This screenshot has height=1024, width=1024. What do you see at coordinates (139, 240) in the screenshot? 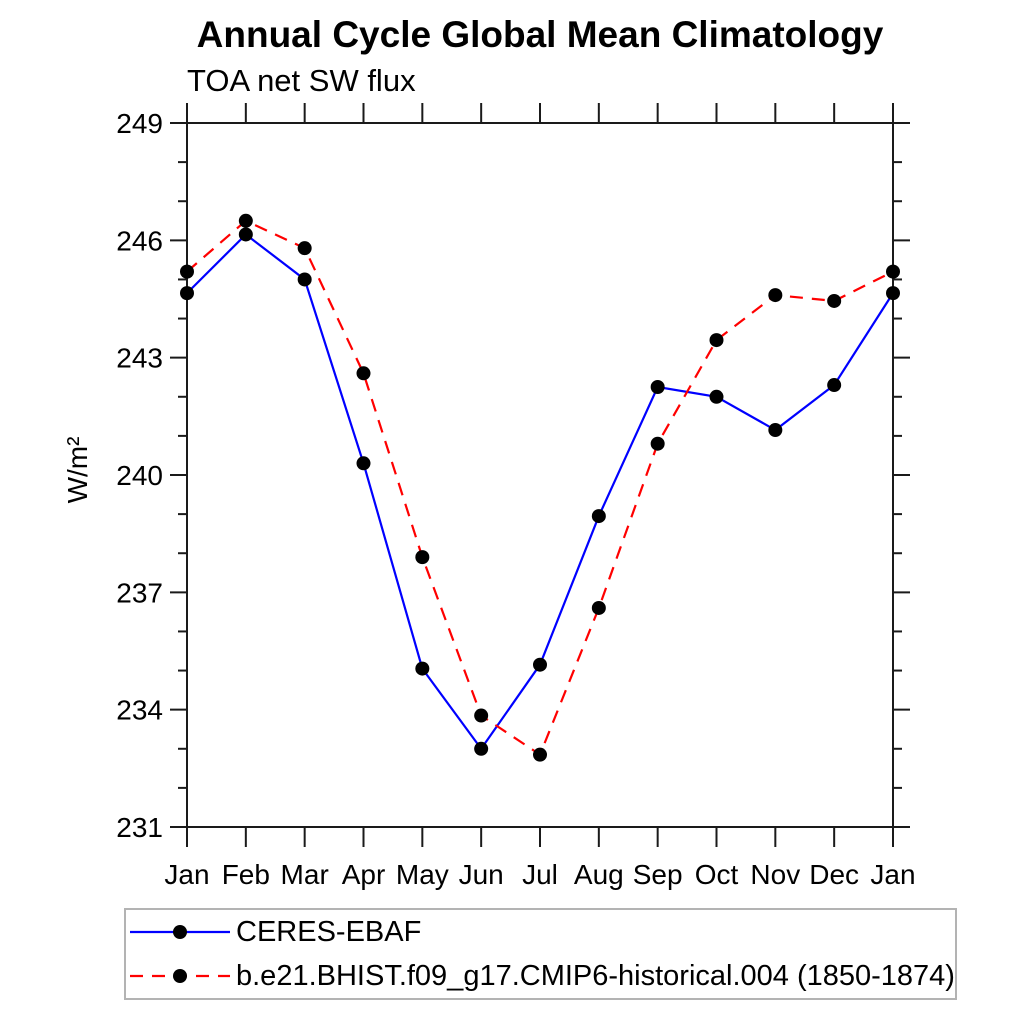
I see `y-tick-label: 246` at bounding box center [139, 240].